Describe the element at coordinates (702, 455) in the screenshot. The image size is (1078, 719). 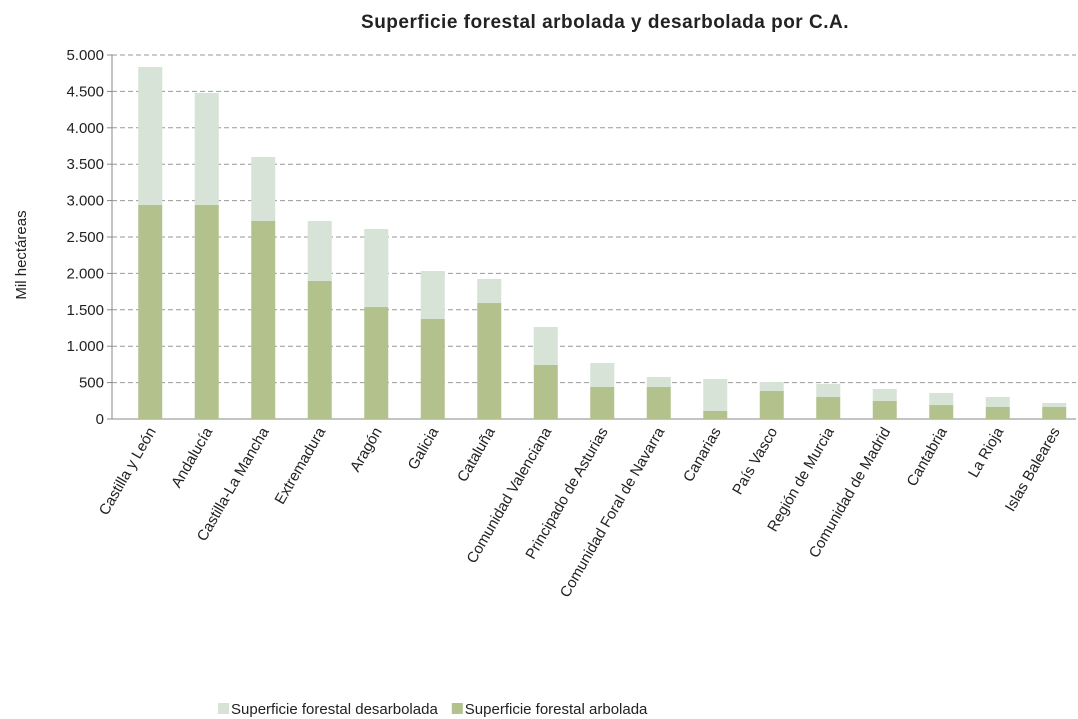
I see `x-tick-label: Canarias` at that location.